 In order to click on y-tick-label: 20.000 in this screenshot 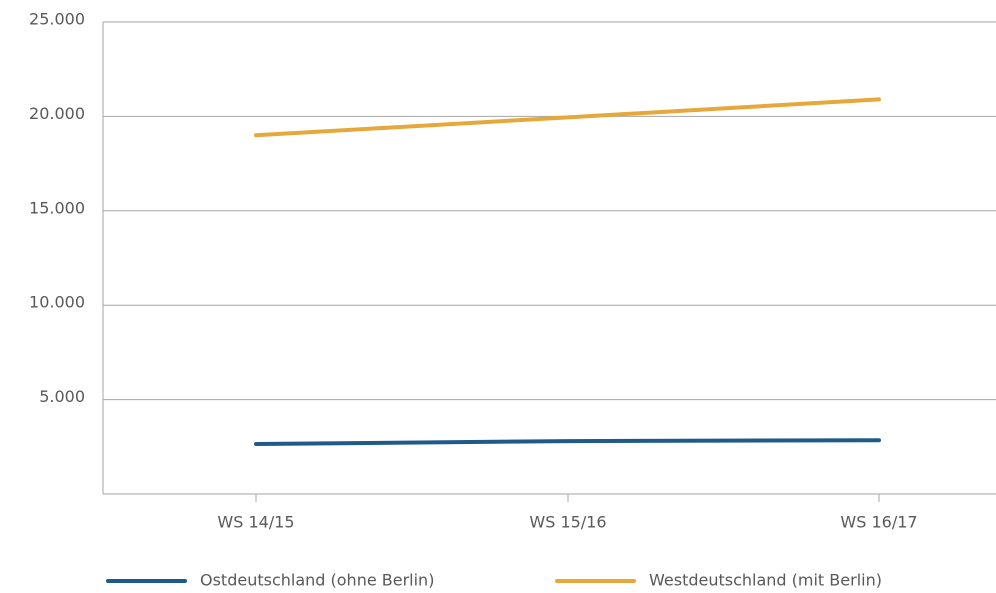, I will do `click(57, 113)`.